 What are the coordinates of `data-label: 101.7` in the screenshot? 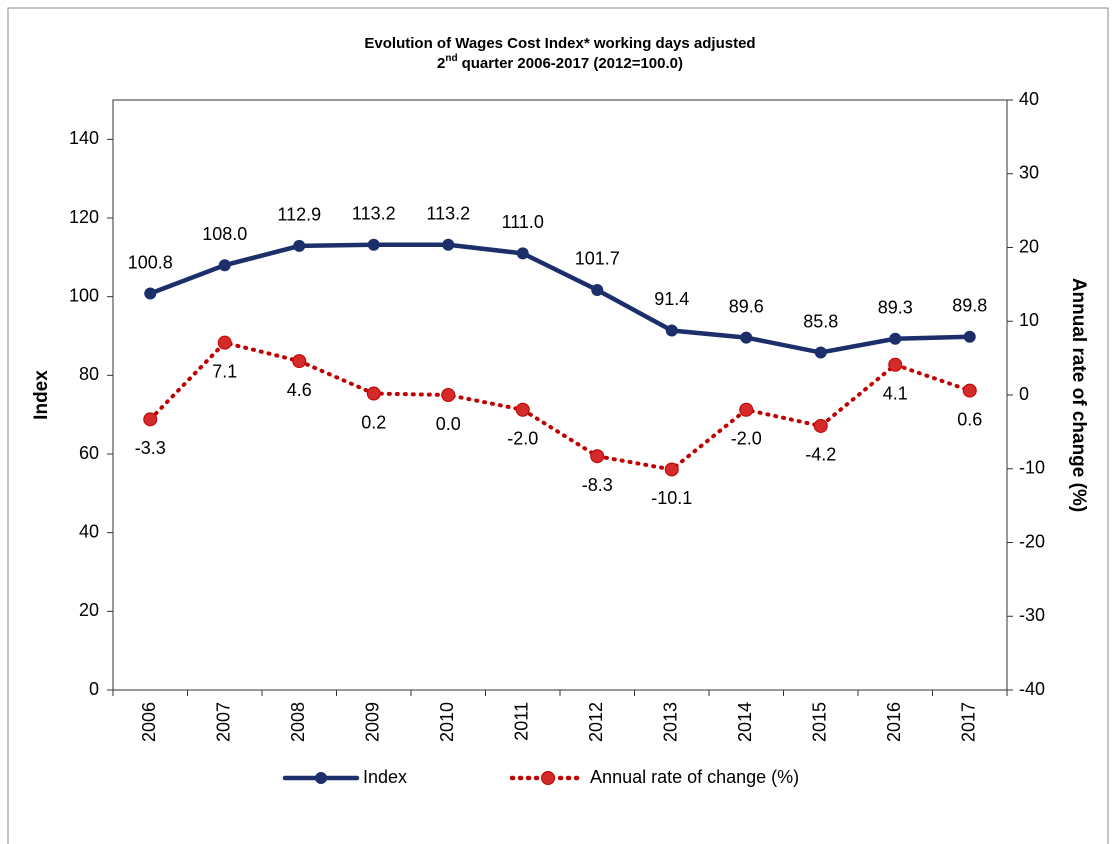 It's located at (597, 259).